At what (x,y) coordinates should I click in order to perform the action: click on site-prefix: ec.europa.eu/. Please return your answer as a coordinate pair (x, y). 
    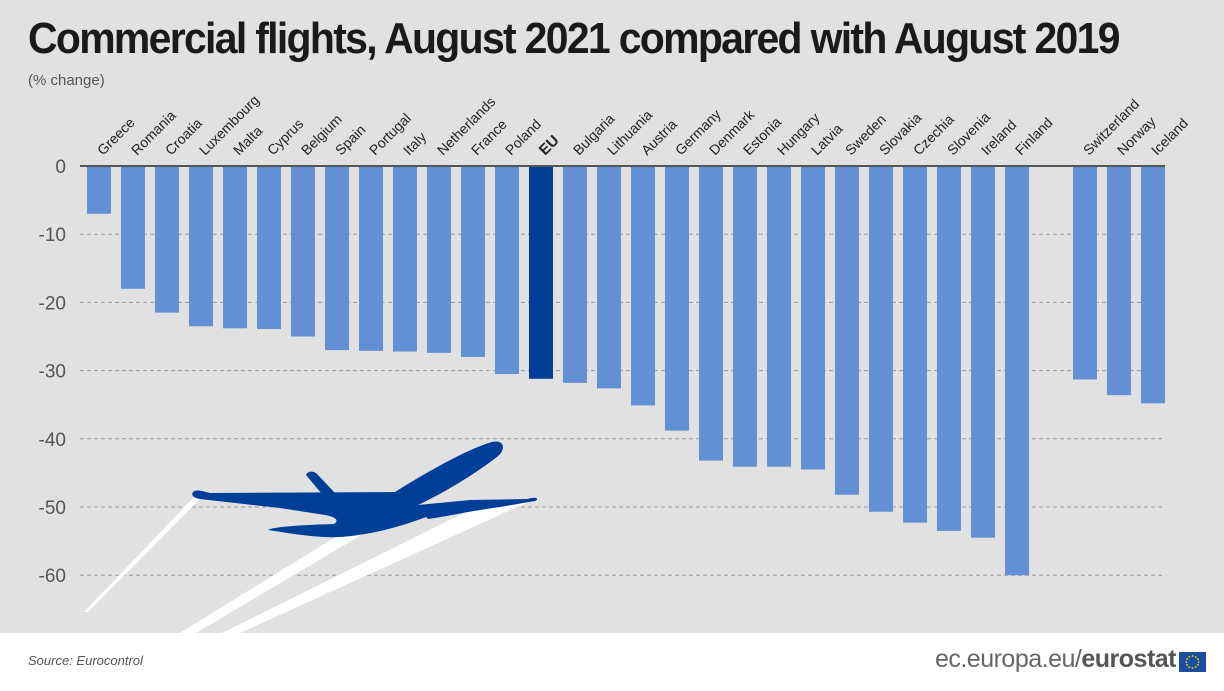
    Looking at the image, I should click on (1008, 659).